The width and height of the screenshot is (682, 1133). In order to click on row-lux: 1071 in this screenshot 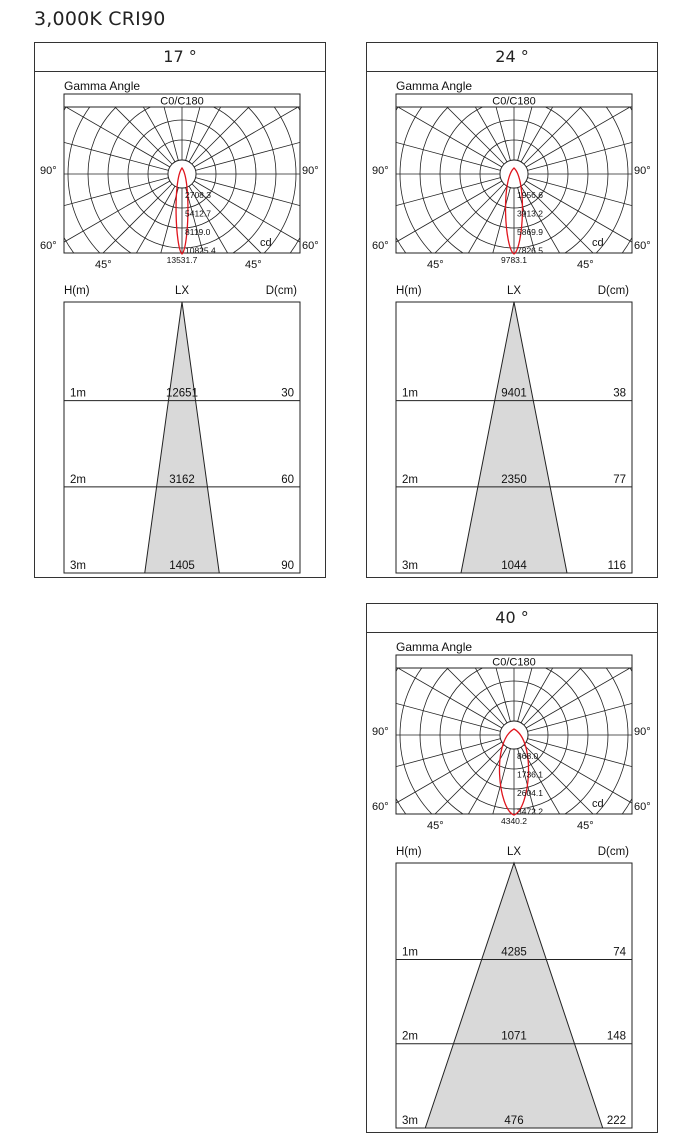, I will do `click(514, 1037)`.